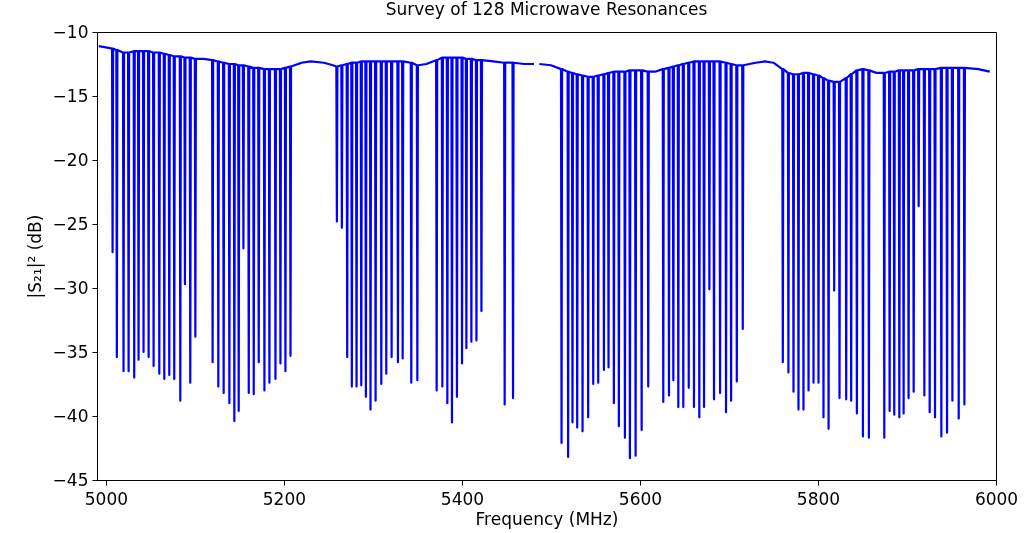 Image resolution: width=1026 pixels, height=533 pixels. Describe the element at coordinates (818, 498) in the screenshot. I see `x-tick-label: 5800` at that location.